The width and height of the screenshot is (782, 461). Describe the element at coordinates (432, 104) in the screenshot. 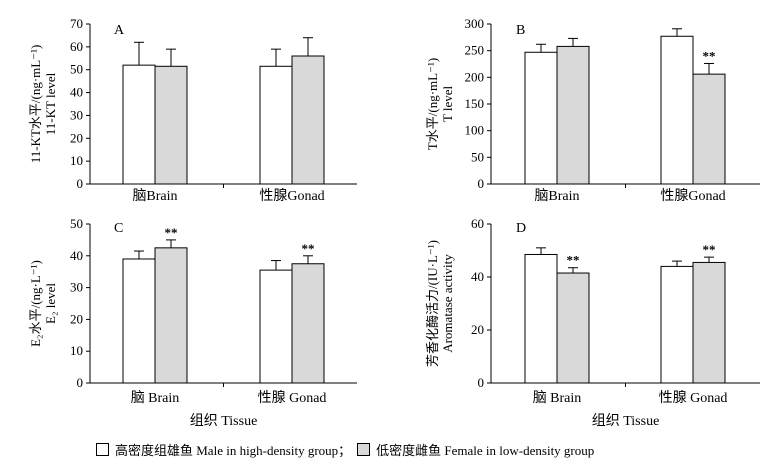

I see `panel-b-ylabel-cn: T水平/(ng·mL⁻¹)` at that location.